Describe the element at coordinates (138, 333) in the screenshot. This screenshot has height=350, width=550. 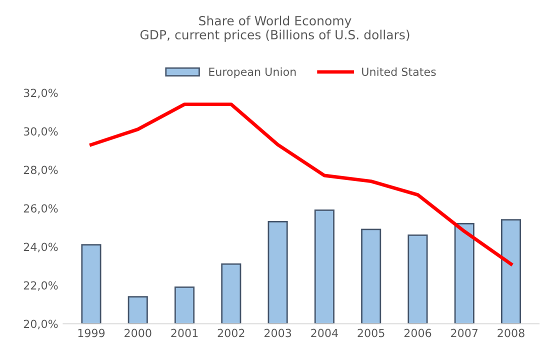
I see `x-tick-label: 2000` at that location.